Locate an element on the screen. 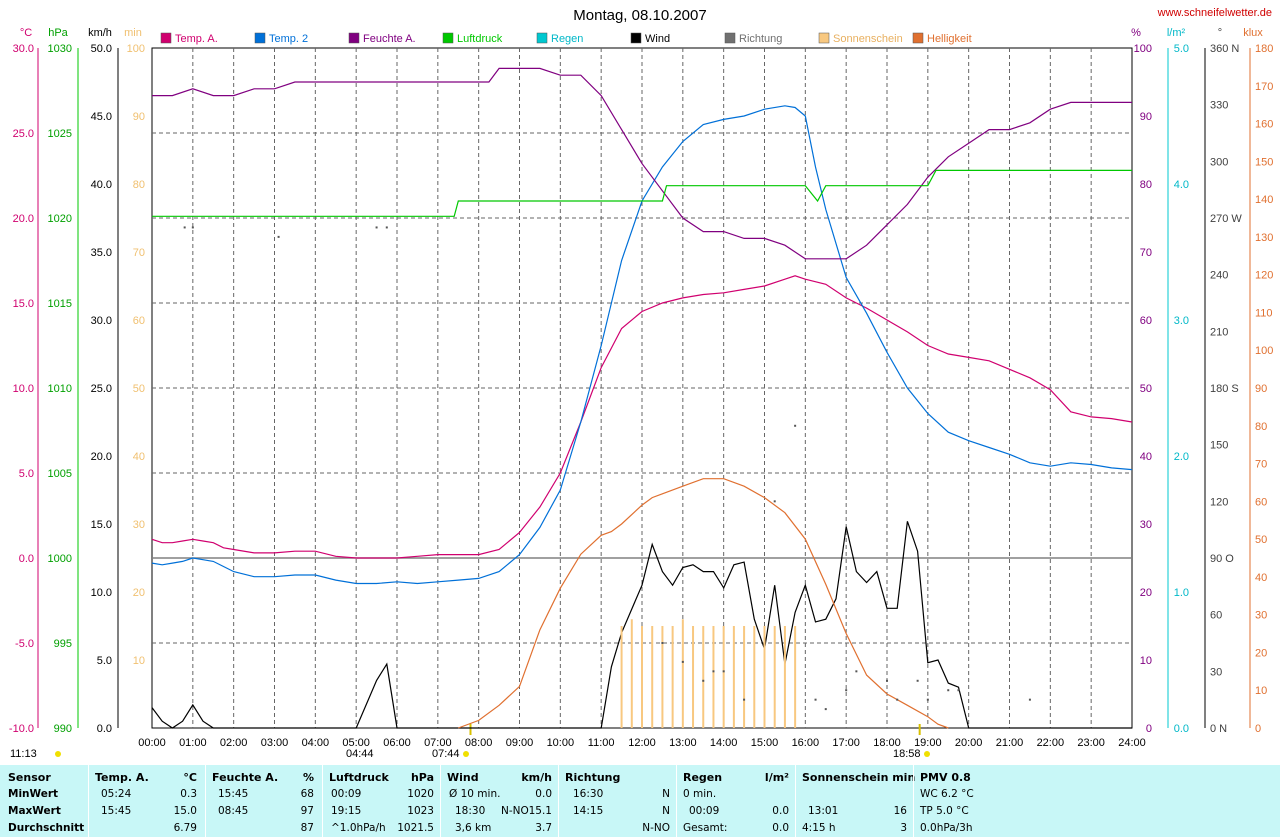 Image resolution: width=1280 pixels, height=837 pixels. wind-unit: km/h is located at coordinates (536, 777).